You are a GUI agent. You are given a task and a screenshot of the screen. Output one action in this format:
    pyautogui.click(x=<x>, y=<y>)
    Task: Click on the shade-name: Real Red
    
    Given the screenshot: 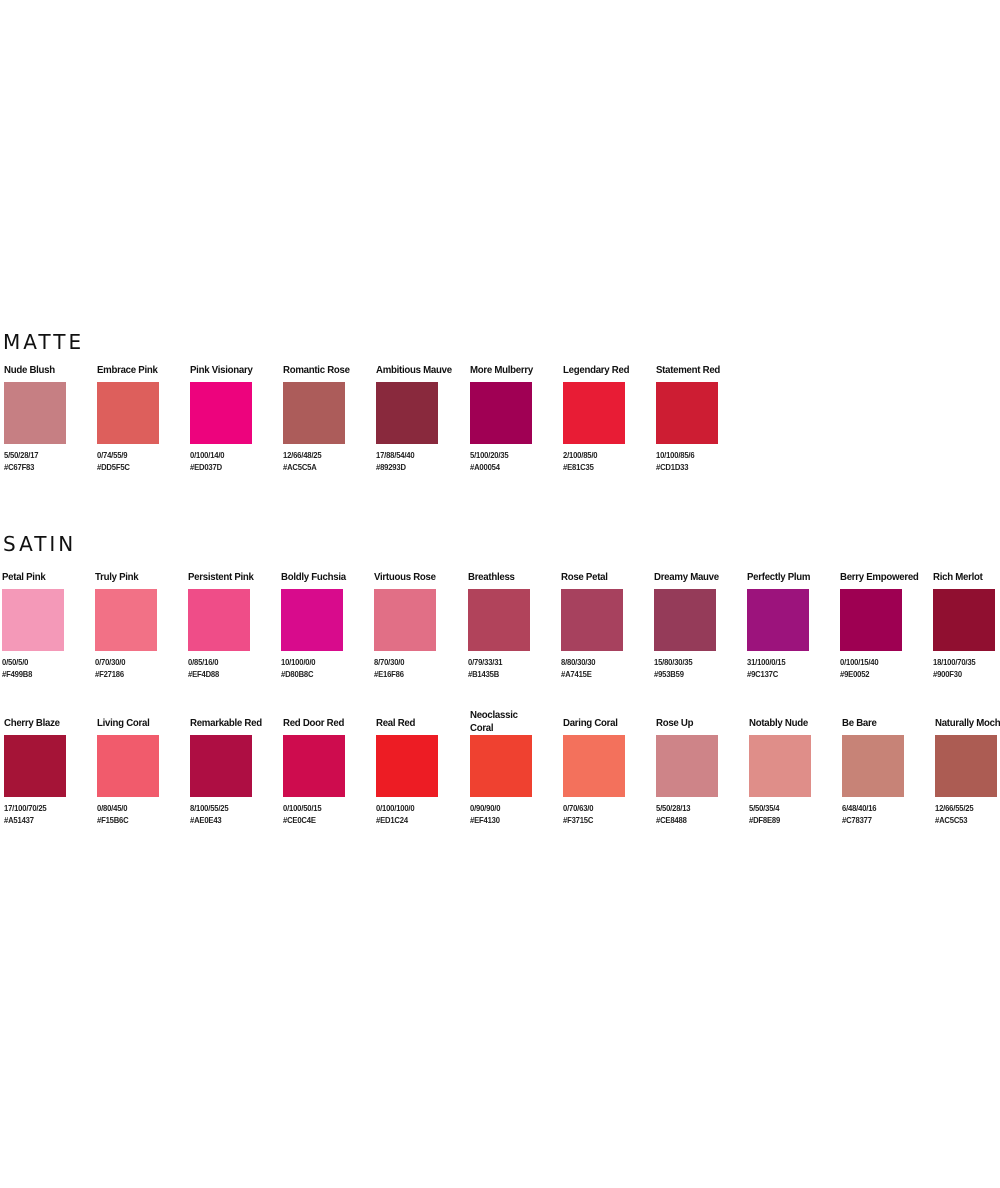 What is the action you would take?
    pyautogui.click(x=396, y=723)
    